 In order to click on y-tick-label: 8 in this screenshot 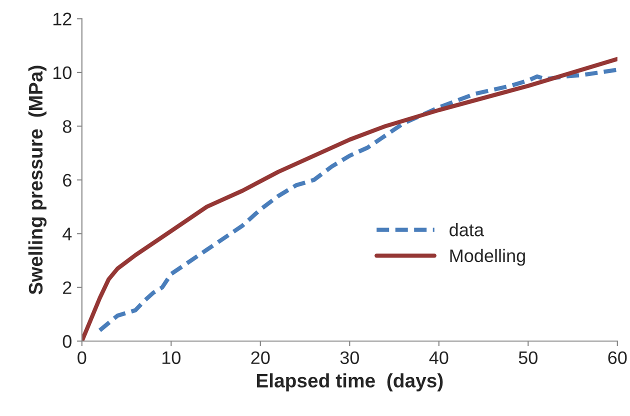, I will do `click(67, 126)`.